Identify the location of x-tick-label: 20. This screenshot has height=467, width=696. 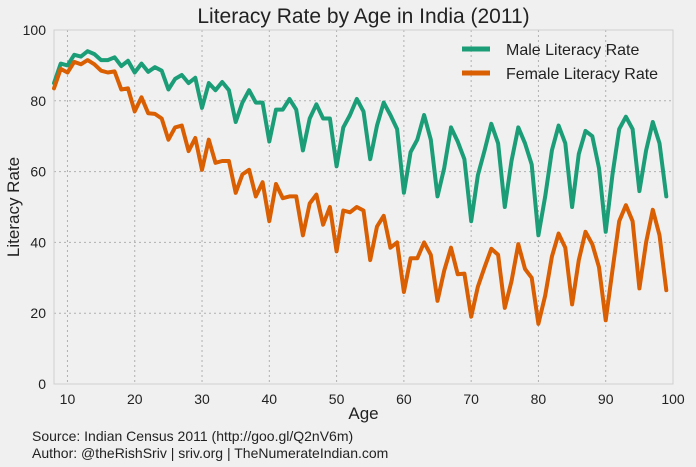
(135, 399).